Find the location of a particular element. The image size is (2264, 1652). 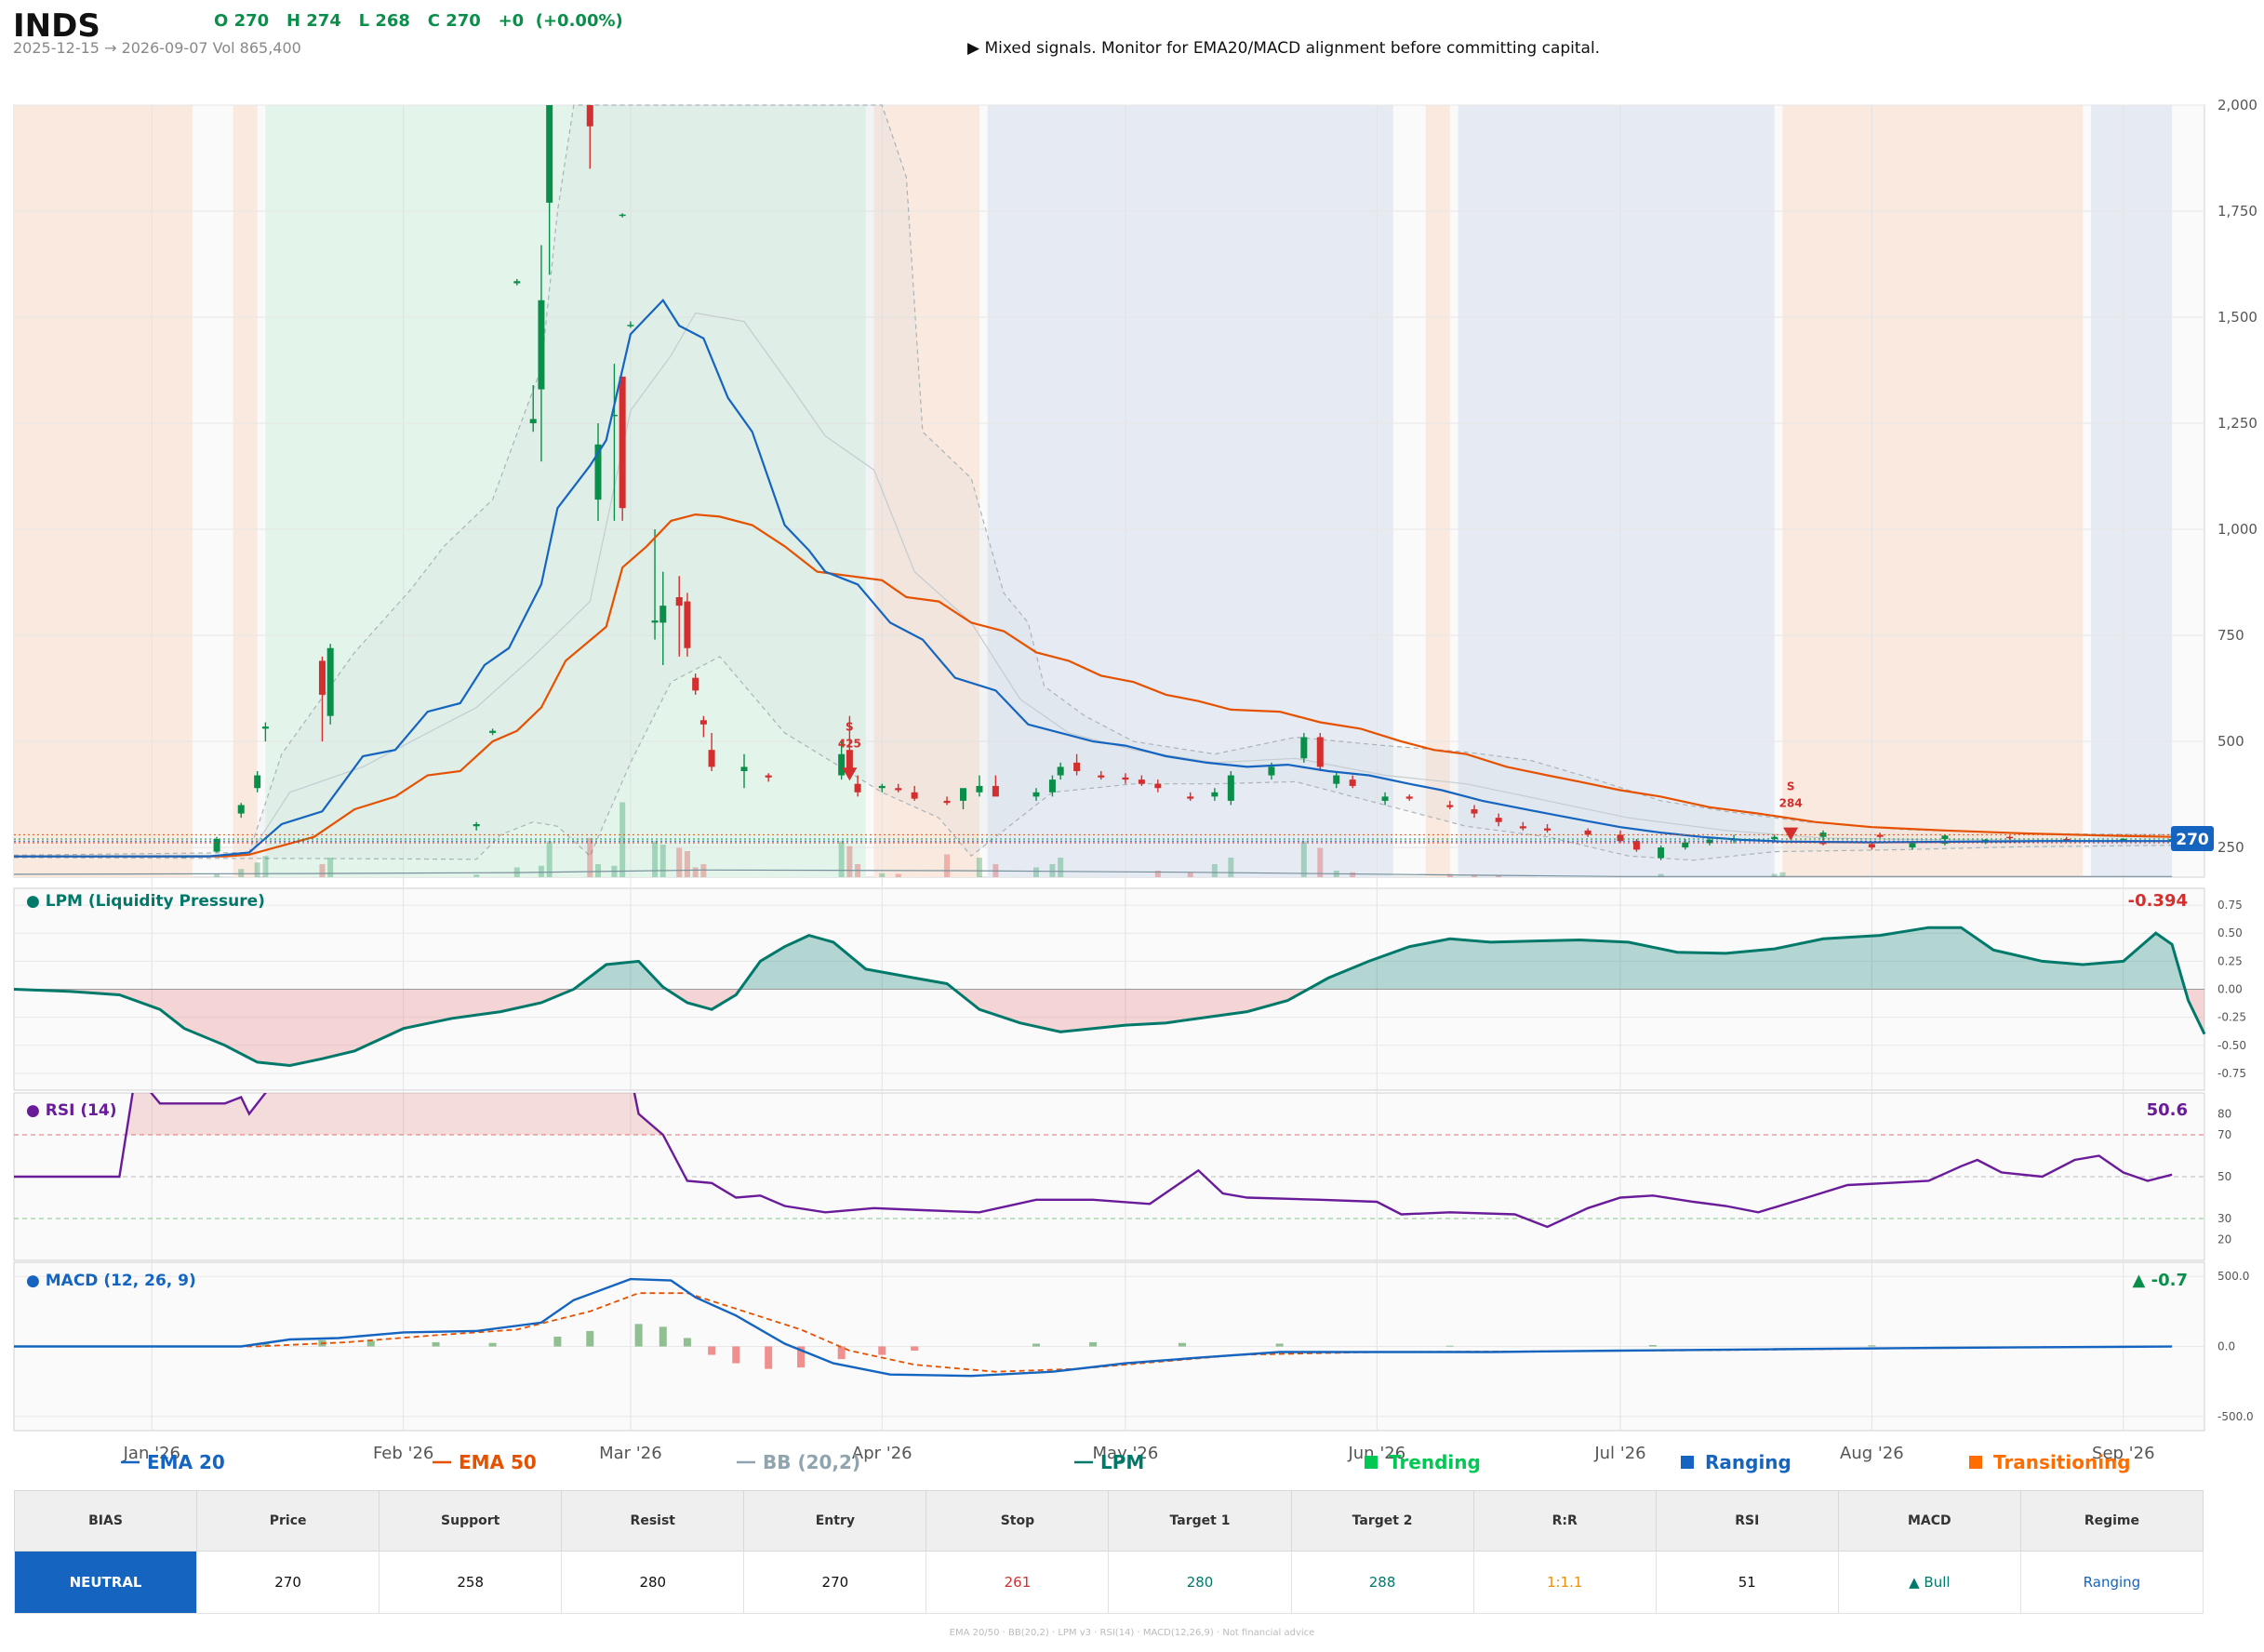

lpm-tick-label: 0.00 is located at coordinates (2230, 989).